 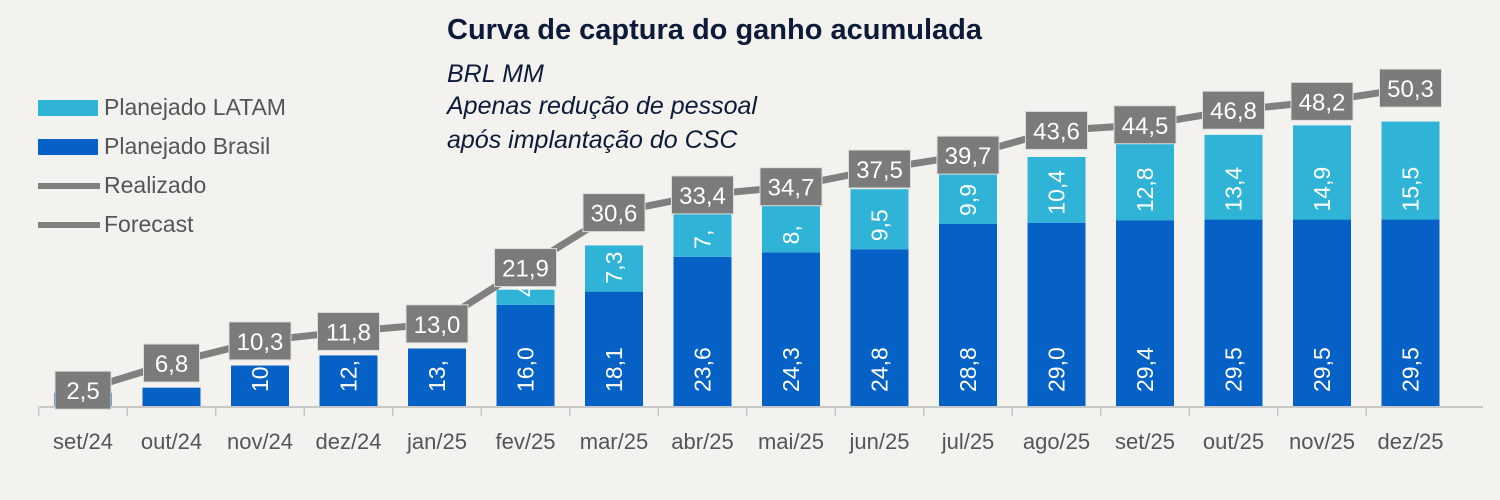 I want to click on x-tick-label: nov/25, so click(x=1322, y=441).